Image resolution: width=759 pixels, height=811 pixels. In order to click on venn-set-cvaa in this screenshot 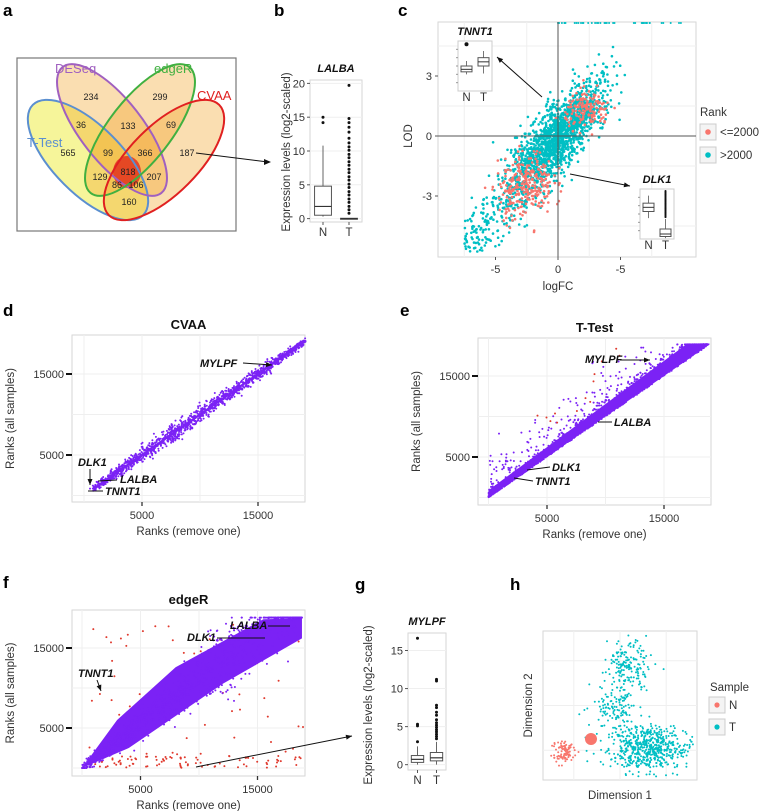, I will do `click(164, 160)`.